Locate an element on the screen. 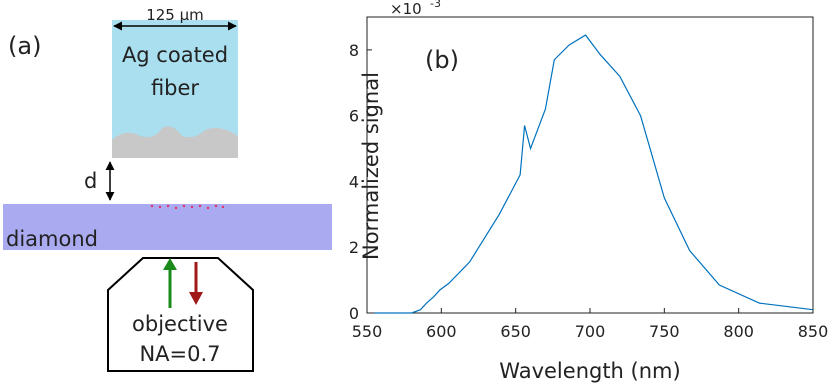  x-tick-label: 800 is located at coordinates (738, 331).